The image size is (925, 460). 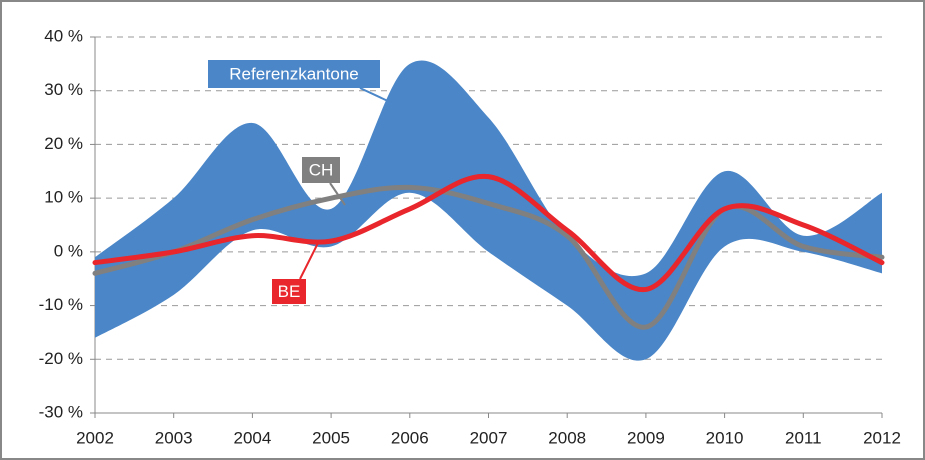 What do you see at coordinates (725, 437) in the screenshot?
I see `x-tick-label: 2010` at bounding box center [725, 437].